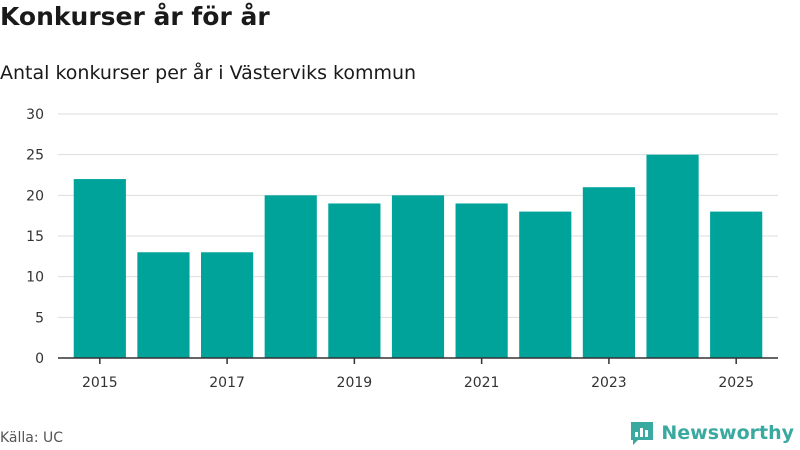  I want to click on bar-2015, so click(99, 268).